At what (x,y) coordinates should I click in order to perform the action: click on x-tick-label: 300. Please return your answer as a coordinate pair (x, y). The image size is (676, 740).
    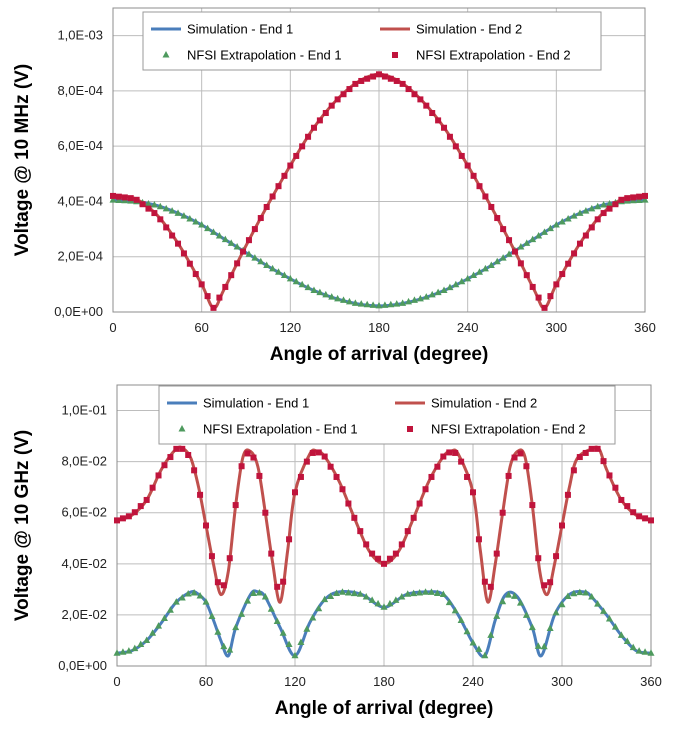
    Looking at the image, I should click on (562, 681).